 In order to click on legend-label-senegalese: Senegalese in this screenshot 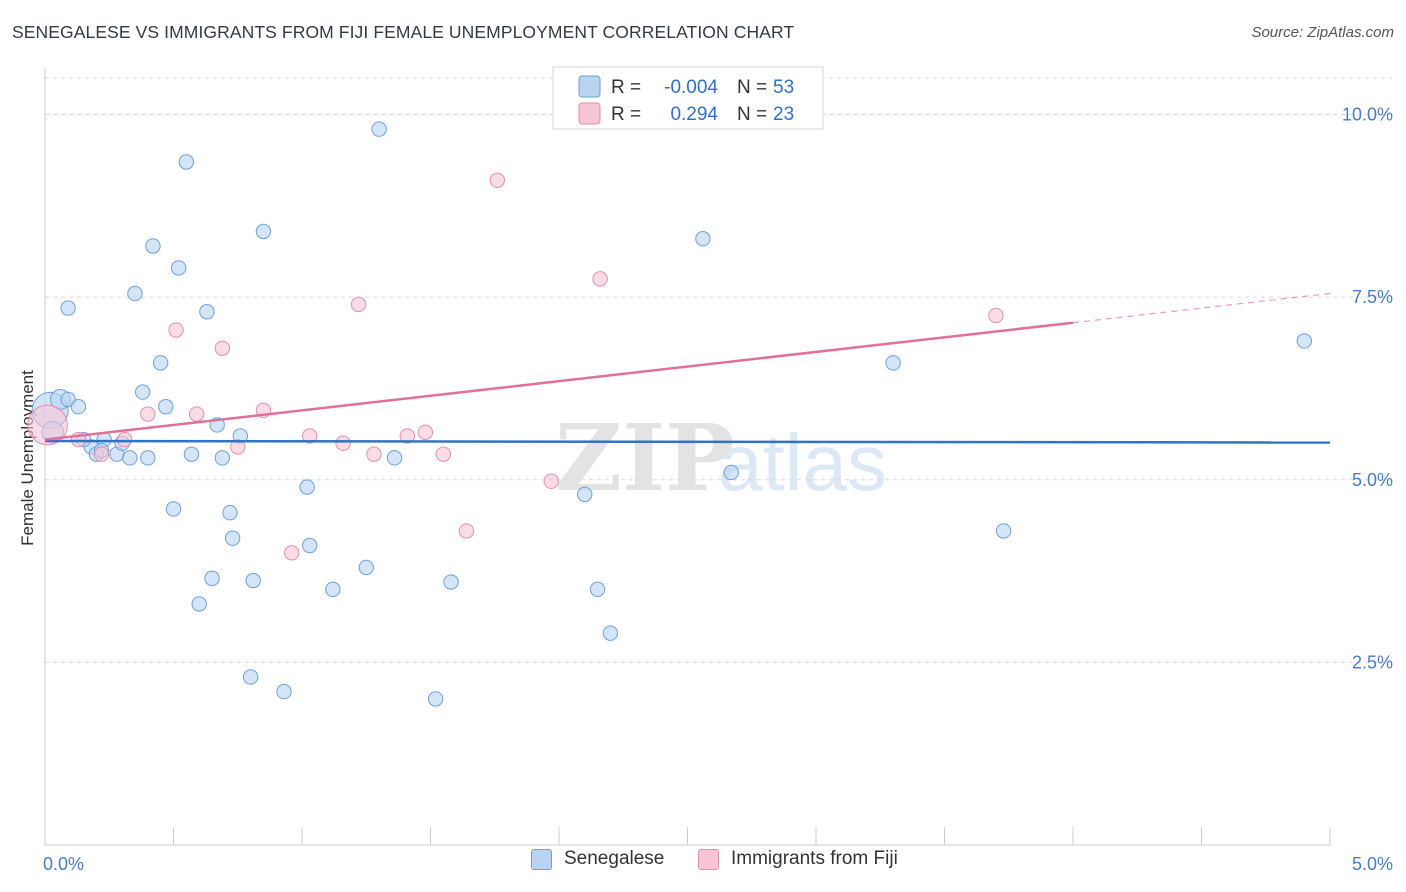, I will do `click(614, 858)`.